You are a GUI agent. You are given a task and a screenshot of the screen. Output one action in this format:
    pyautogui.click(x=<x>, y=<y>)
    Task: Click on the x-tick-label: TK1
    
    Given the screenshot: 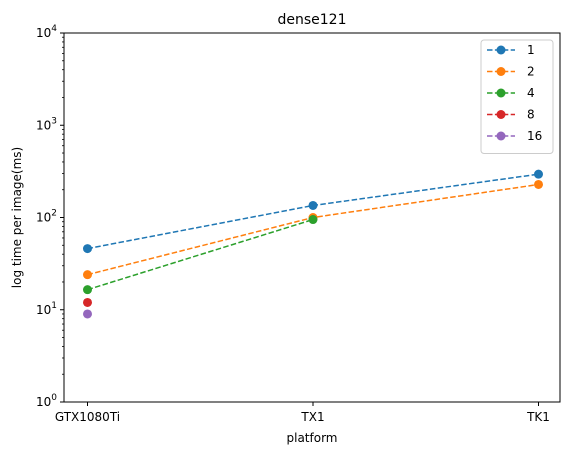 What is the action you would take?
    pyautogui.click(x=538, y=417)
    